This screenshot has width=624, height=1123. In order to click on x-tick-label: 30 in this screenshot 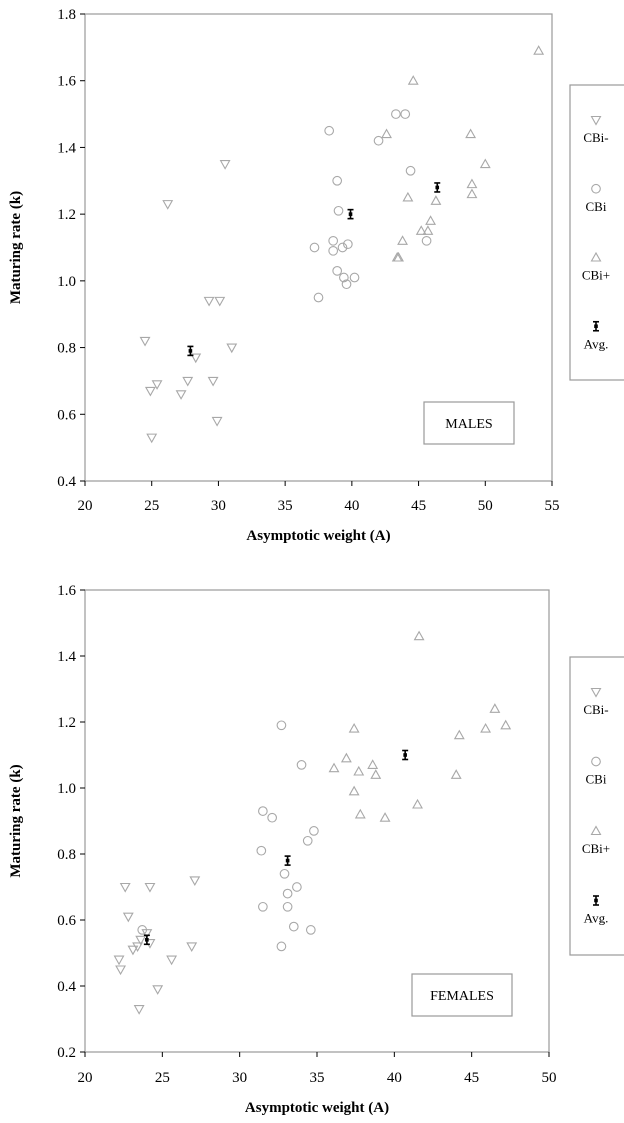, I will do `click(239, 1078)`.